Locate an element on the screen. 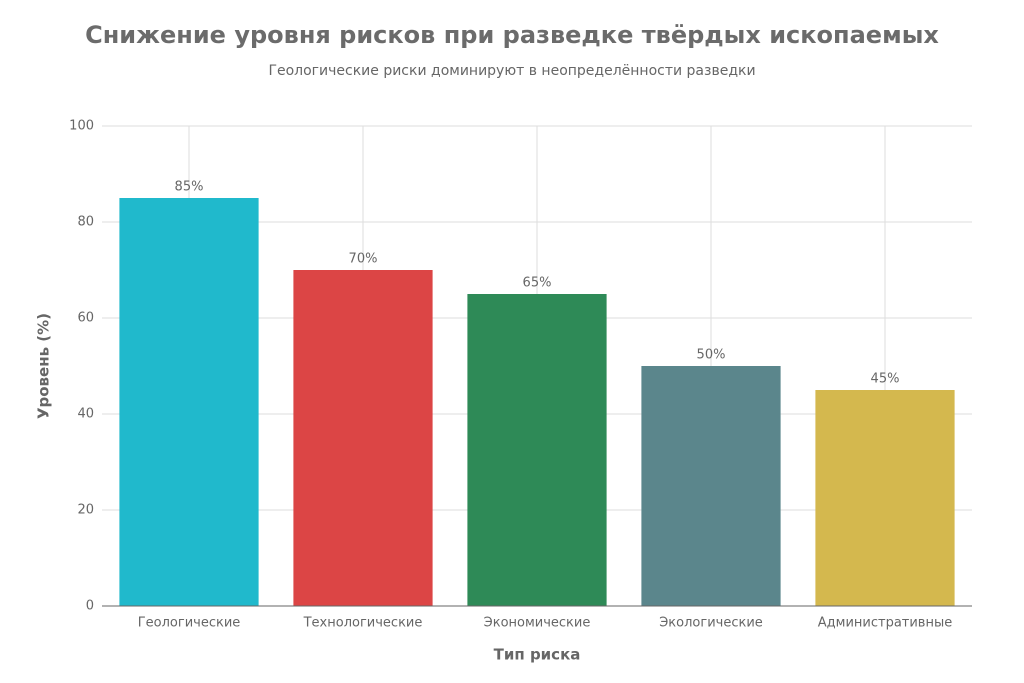  y-axis-label: Уровень (%) is located at coordinates (44, 366).